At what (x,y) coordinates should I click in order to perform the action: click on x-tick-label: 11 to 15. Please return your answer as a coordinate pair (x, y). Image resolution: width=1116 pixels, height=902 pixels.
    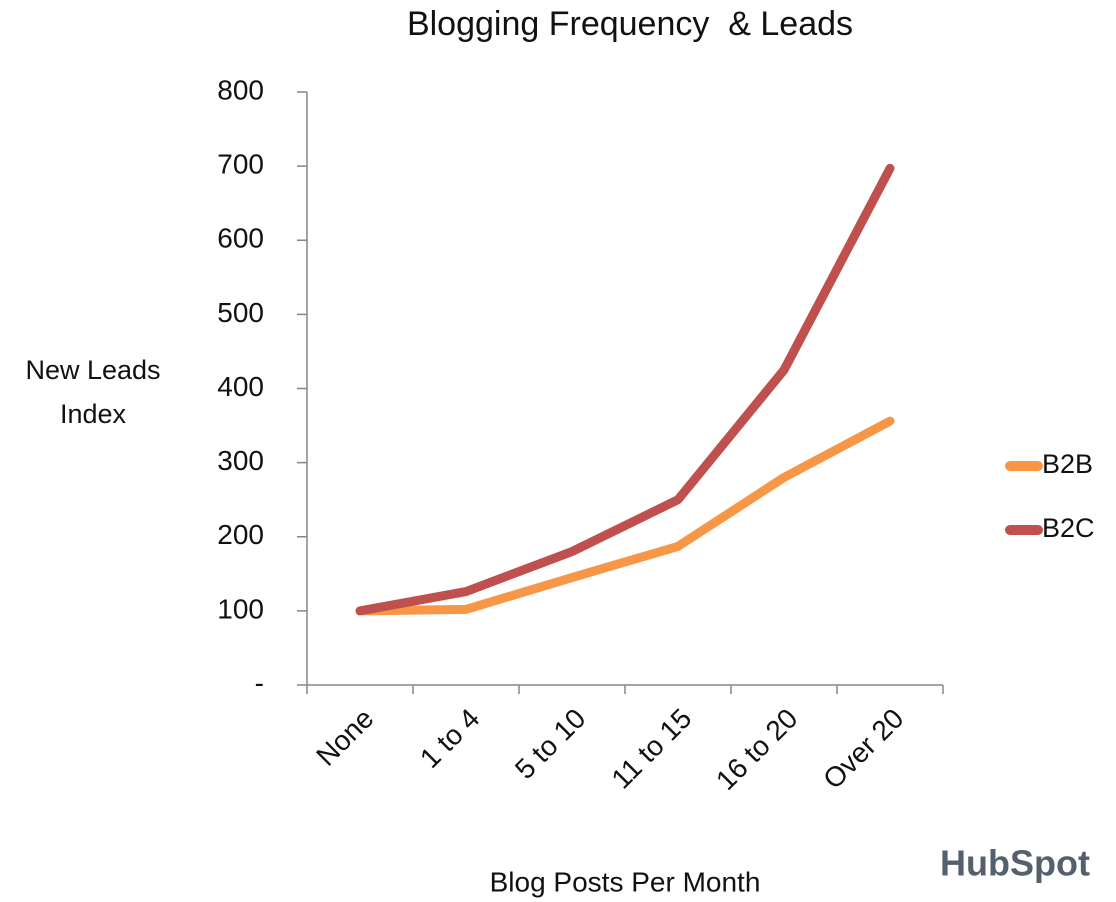
    Looking at the image, I should click on (651, 749).